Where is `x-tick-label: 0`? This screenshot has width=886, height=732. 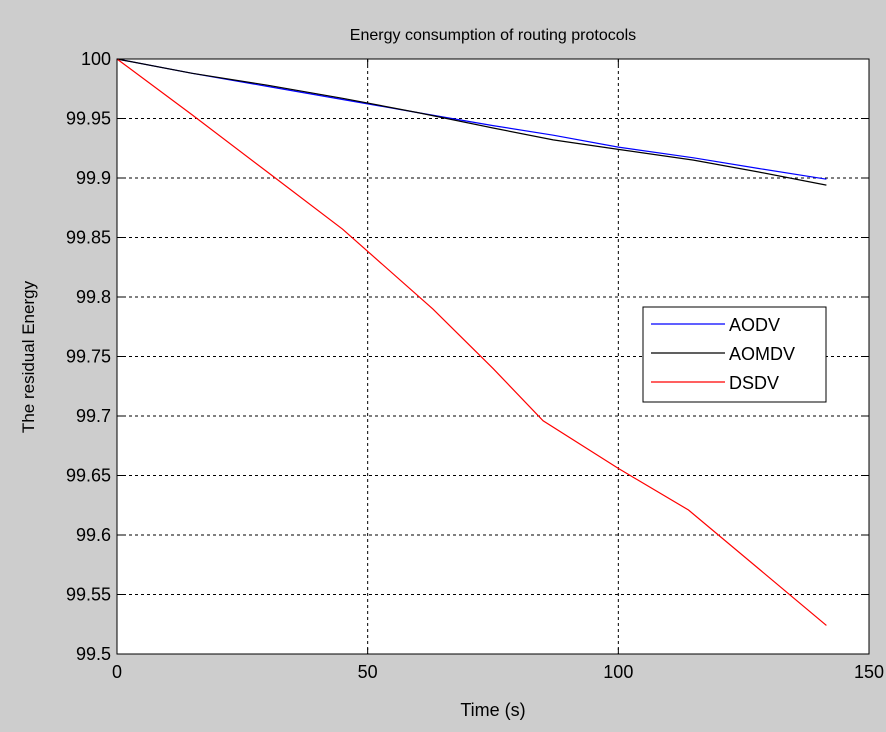 x-tick-label: 0 is located at coordinates (117, 672).